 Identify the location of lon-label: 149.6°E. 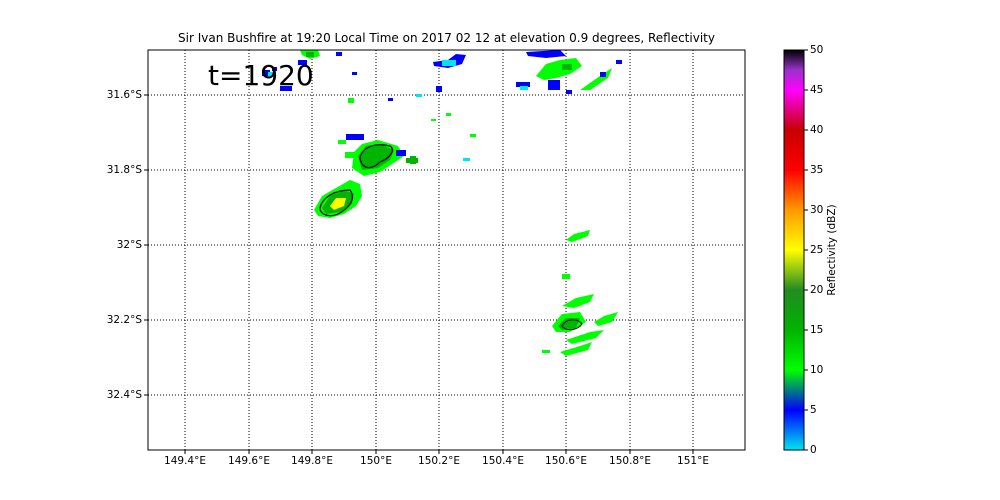
(249, 461).